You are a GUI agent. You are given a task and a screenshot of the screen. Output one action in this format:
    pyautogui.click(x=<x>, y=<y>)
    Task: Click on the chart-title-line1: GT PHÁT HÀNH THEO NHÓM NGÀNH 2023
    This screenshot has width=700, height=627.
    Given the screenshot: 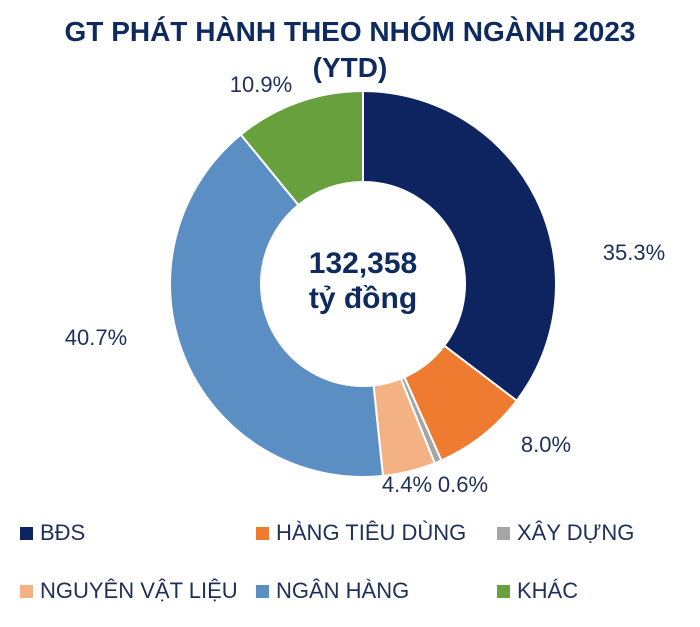 What is the action you would take?
    pyautogui.click(x=350, y=31)
    